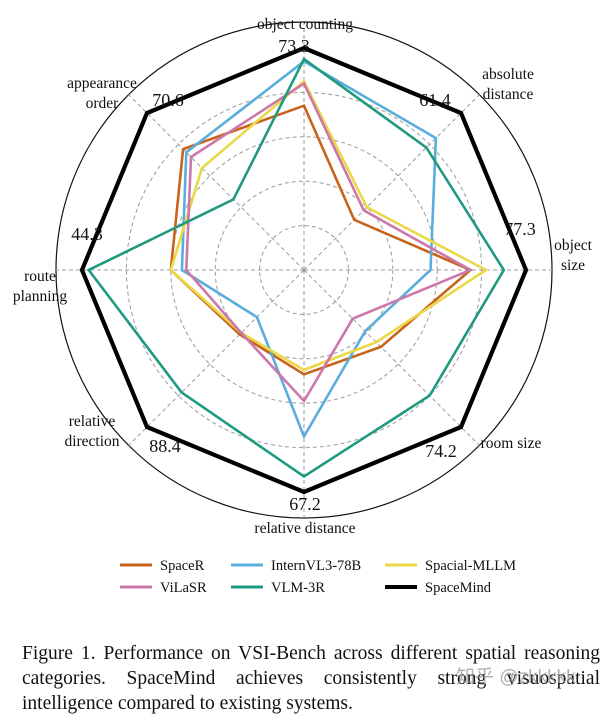 This screenshot has width=613, height=726. What do you see at coordinates (168, 100) in the screenshot?
I see `axis-max-value-8: 70.6` at bounding box center [168, 100].